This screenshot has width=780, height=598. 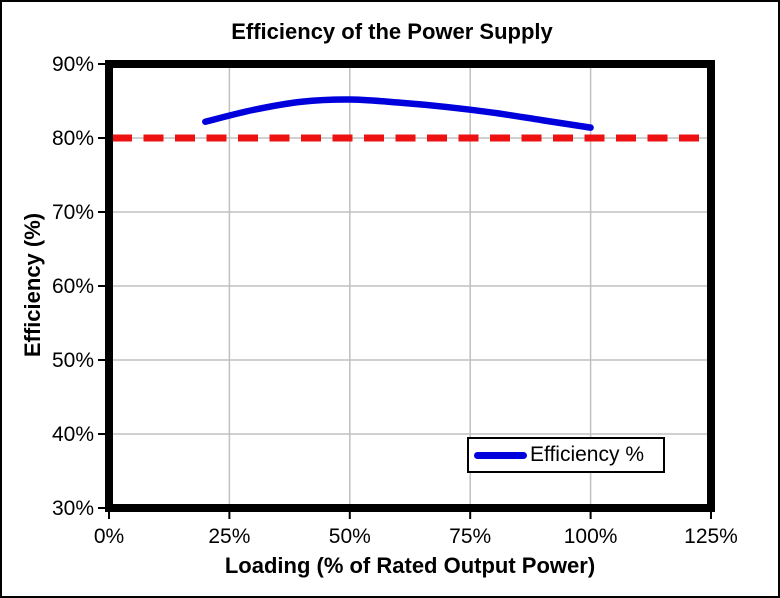 I want to click on y-tick-label: 50%, so click(x=73, y=360).